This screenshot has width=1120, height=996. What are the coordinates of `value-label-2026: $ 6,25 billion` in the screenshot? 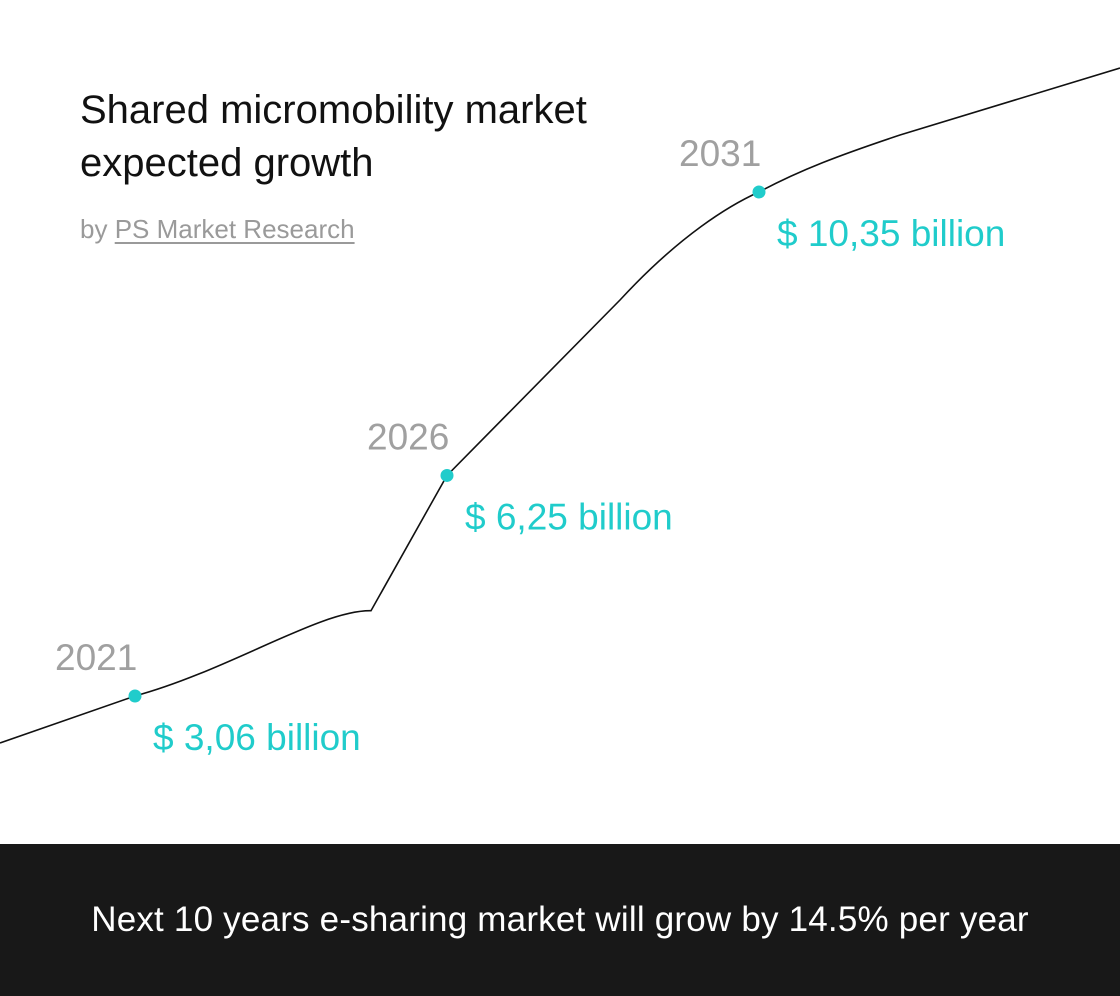 It's located at (569, 516).